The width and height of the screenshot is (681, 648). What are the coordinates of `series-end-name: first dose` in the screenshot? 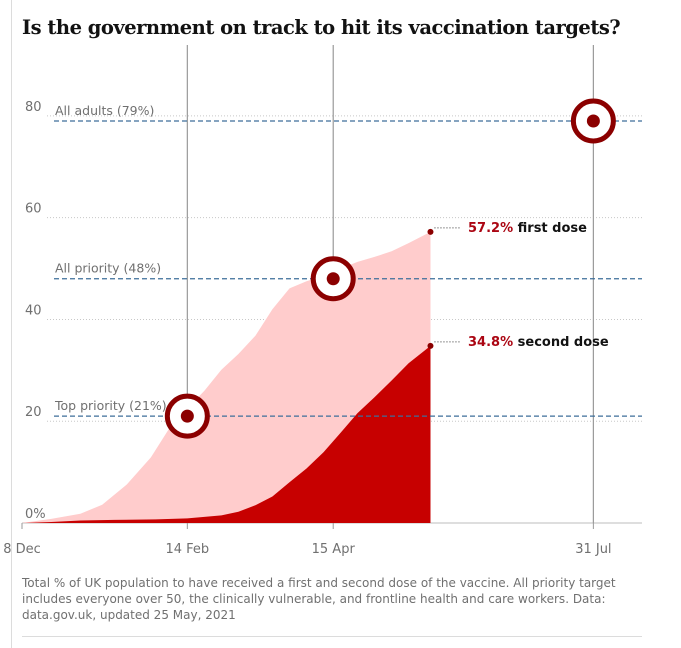 It's located at (552, 228).